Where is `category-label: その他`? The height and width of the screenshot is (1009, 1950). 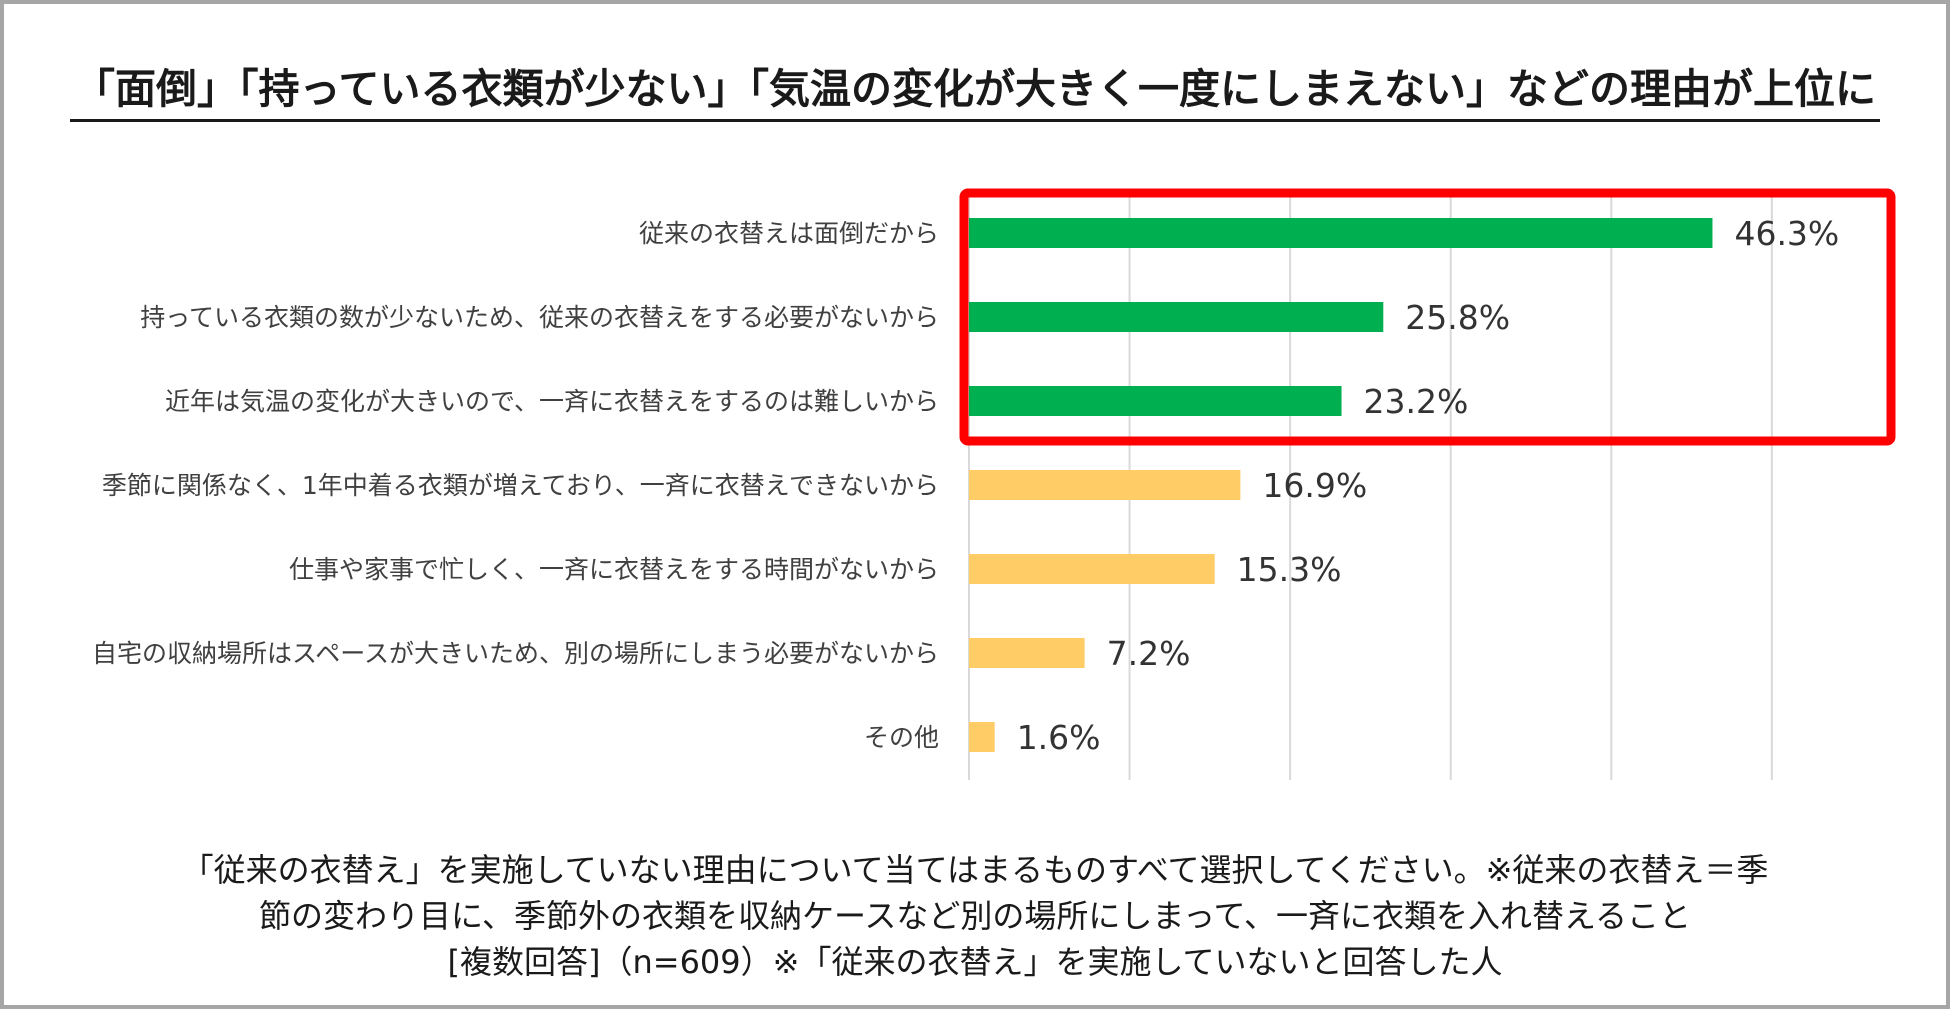 category-label: その他 is located at coordinates (901, 737).